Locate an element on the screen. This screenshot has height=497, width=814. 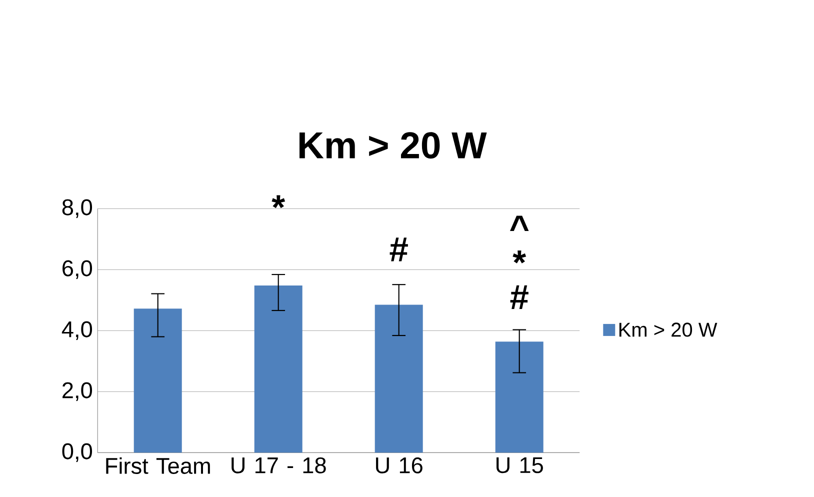
x-tick-label: U 15 is located at coordinates (519, 465).